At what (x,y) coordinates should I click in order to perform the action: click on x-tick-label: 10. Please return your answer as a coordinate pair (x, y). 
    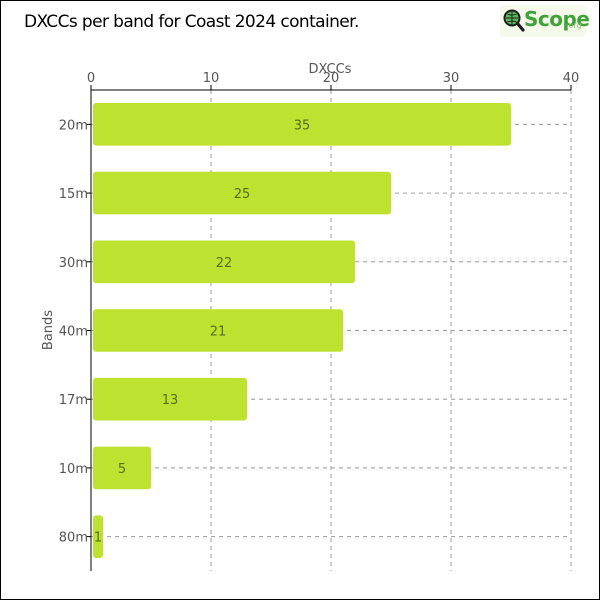
    Looking at the image, I should click on (211, 78).